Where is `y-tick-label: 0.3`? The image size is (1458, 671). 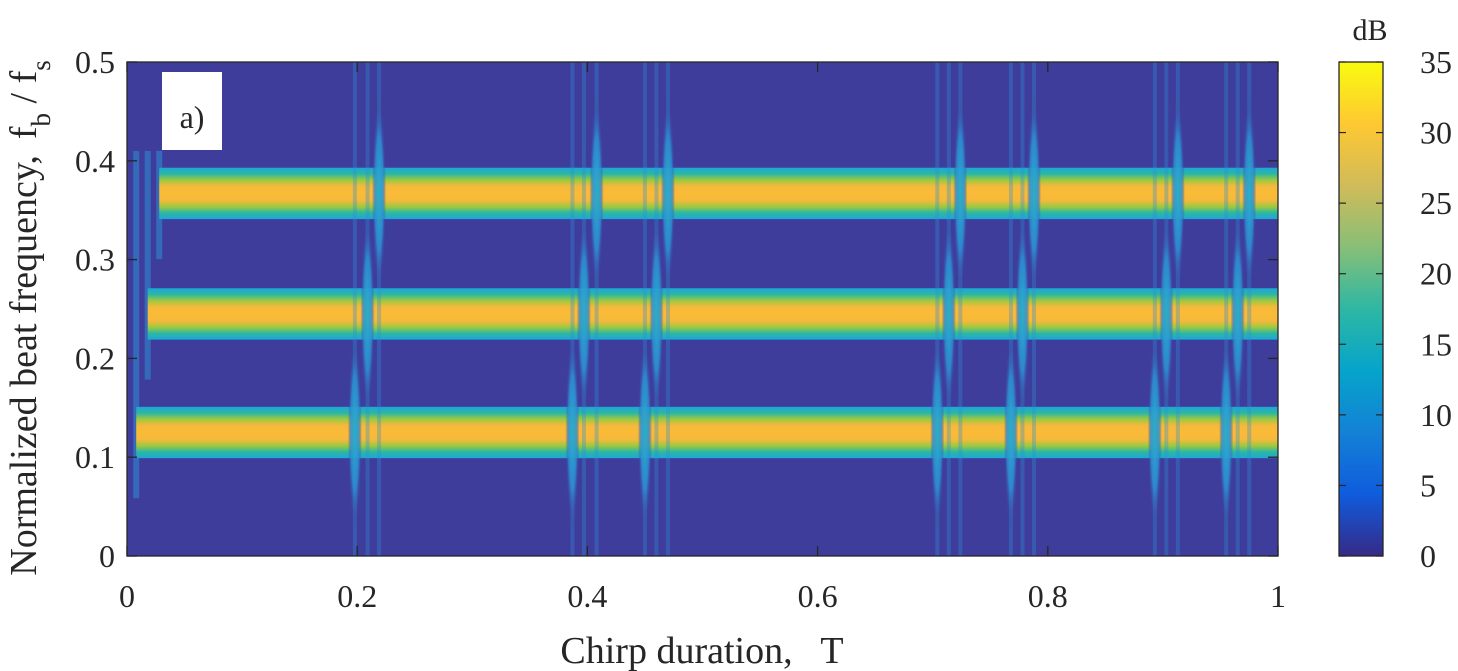
y-tick-label: 0.3 is located at coordinates (95, 260).